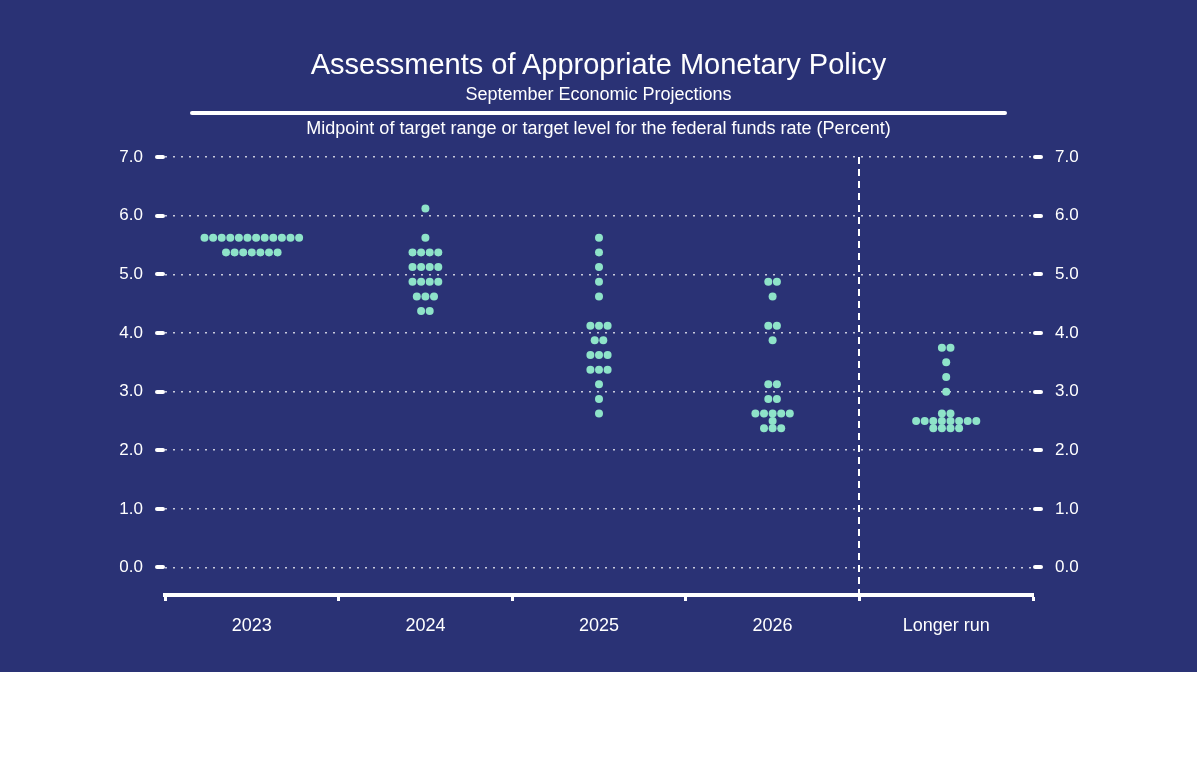 The width and height of the screenshot is (1200, 764). What do you see at coordinates (131, 567) in the screenshot?
I see `y-tick-label: 0.0` at bounding box center [131, 567].